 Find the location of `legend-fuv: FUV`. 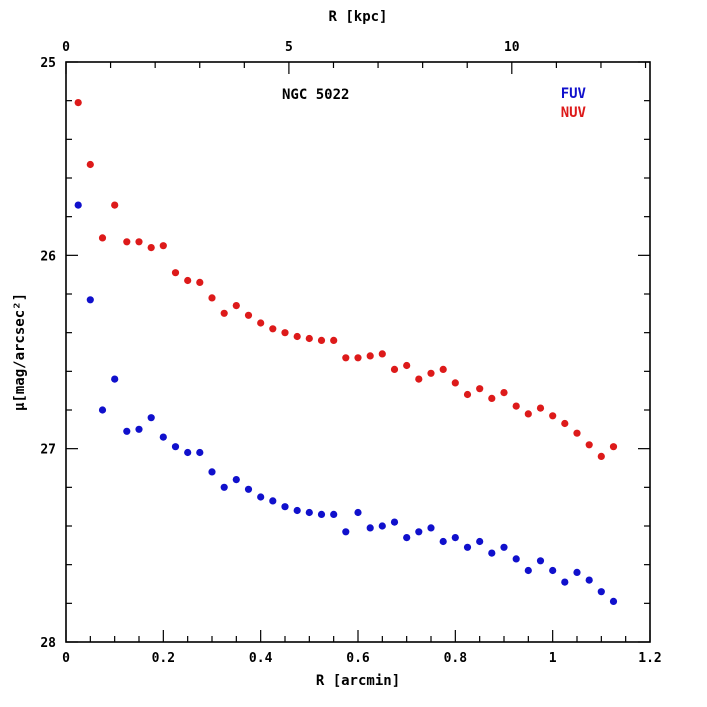

legend-fuv: FUV is located at coordinates (574, 94).